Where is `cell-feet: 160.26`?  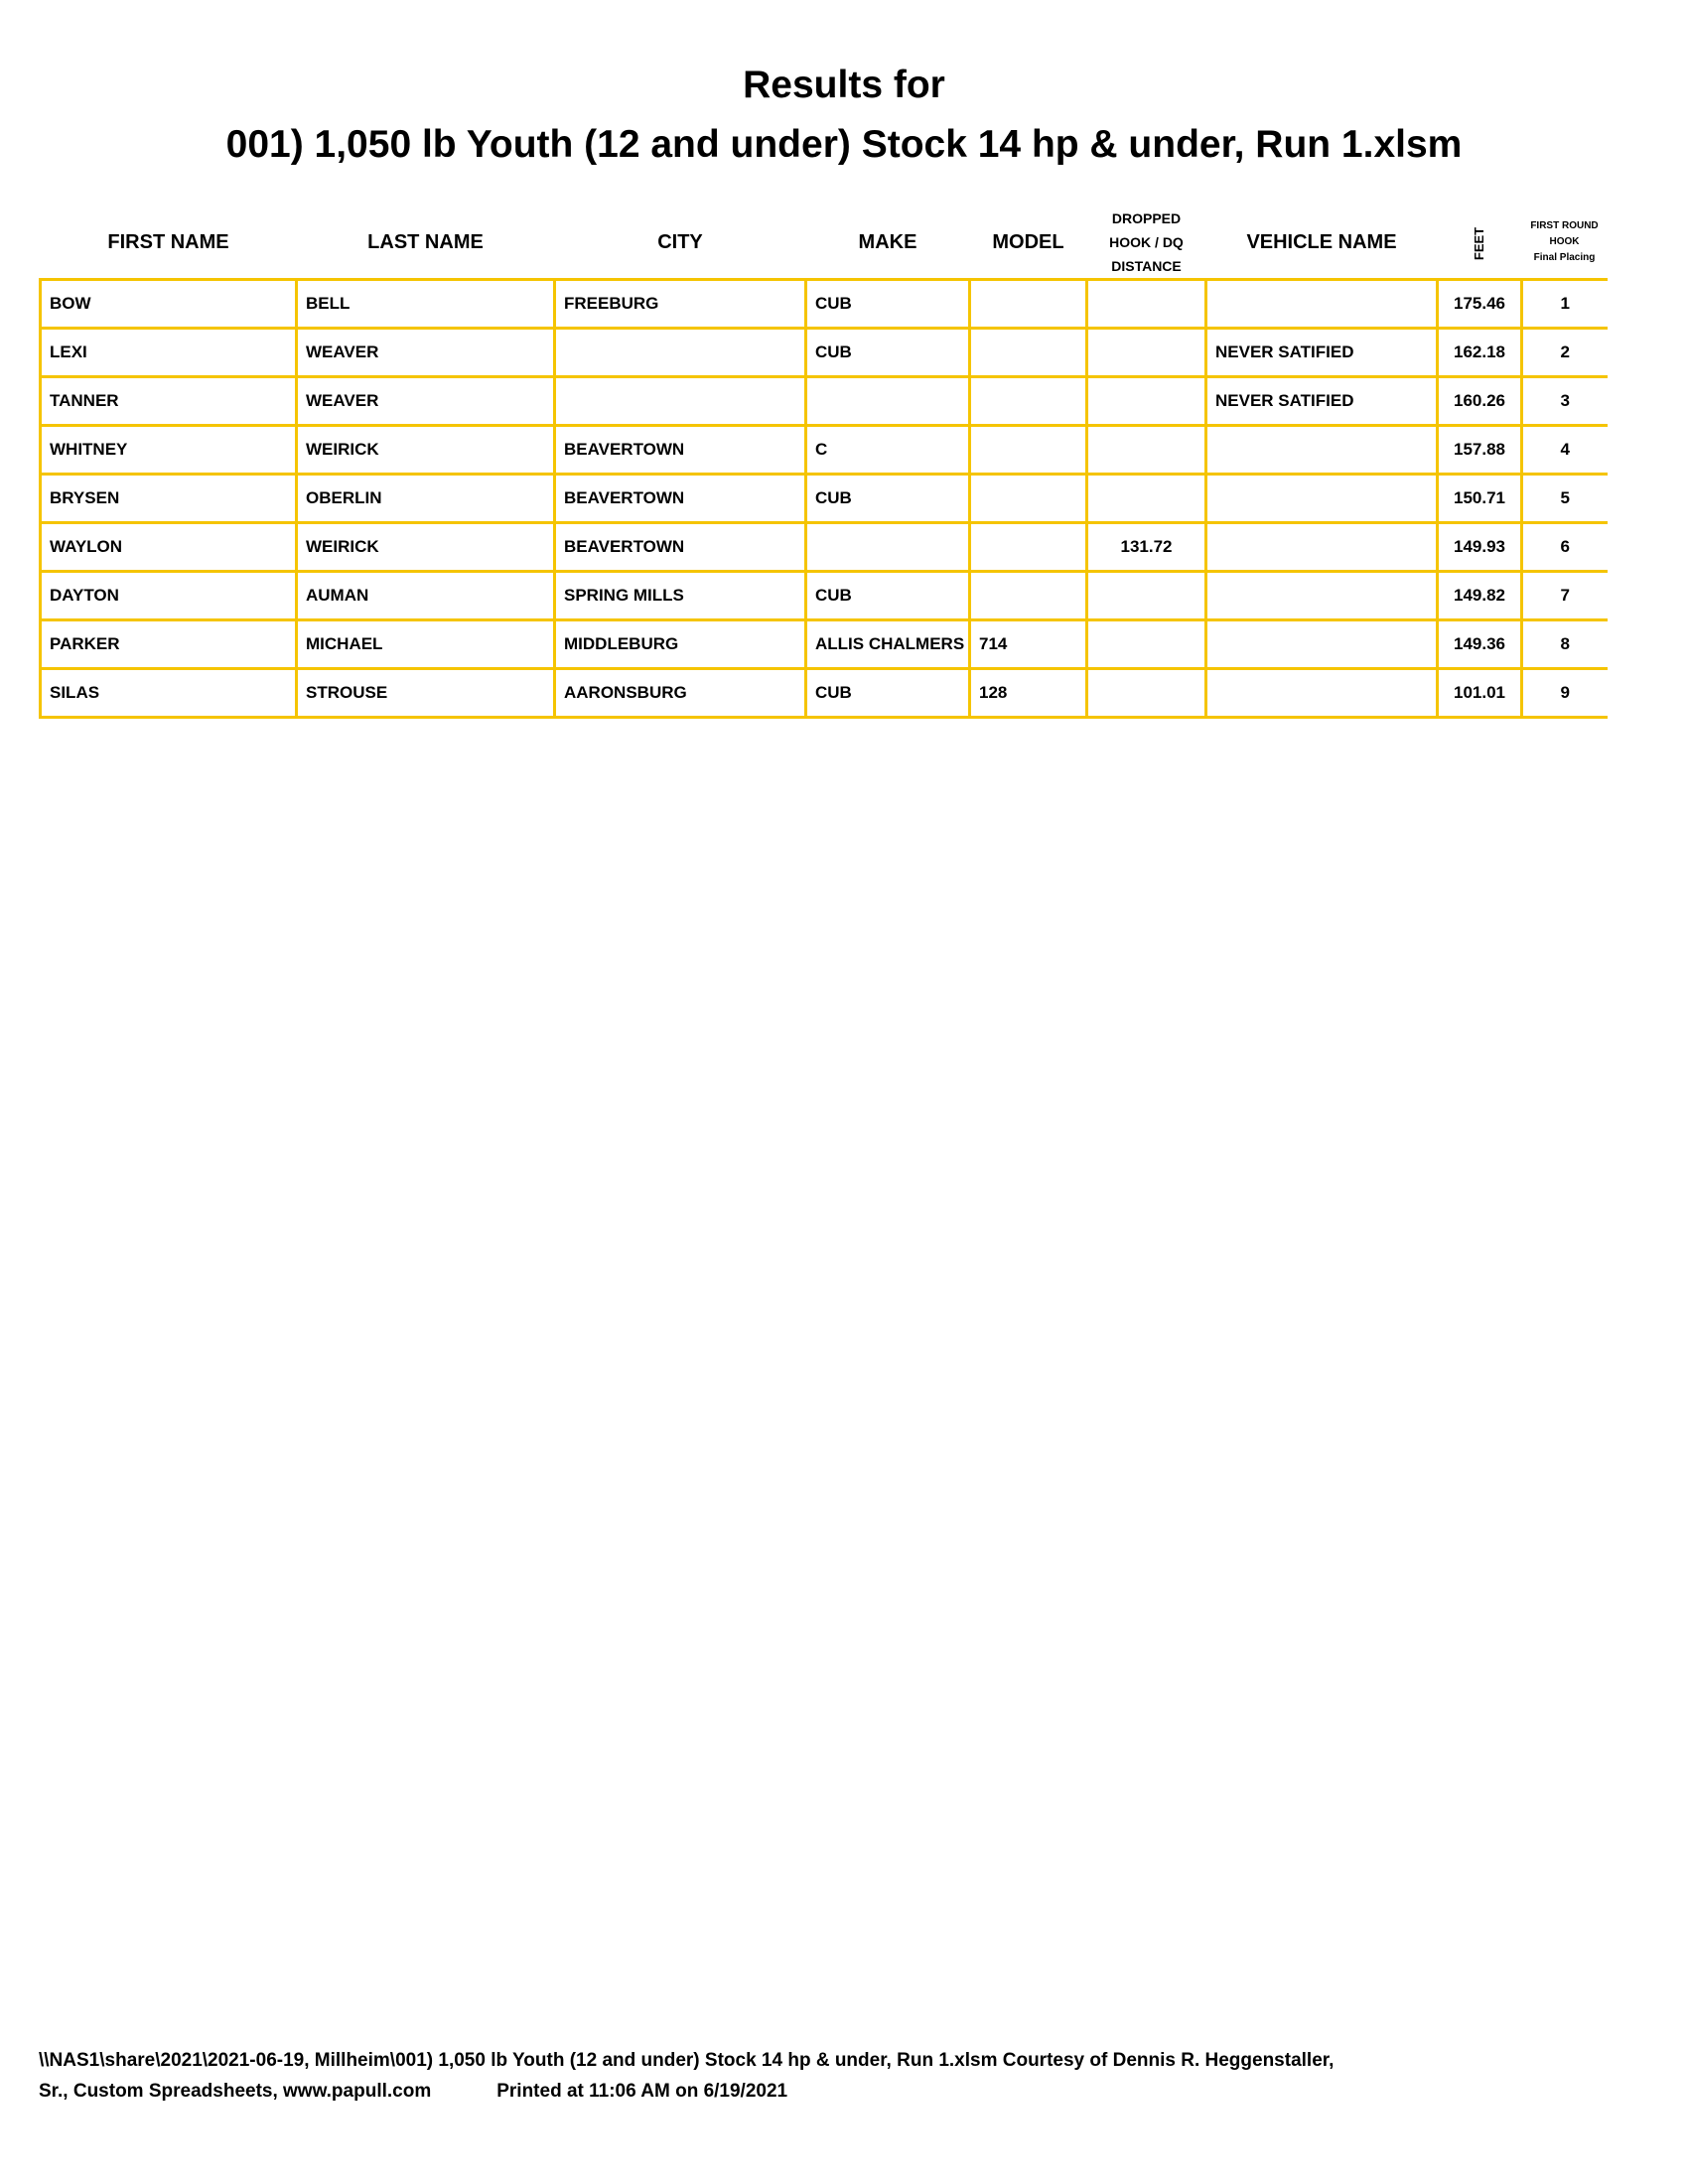
cell-feet: 160.26 is located at coordinates (1479, 401).